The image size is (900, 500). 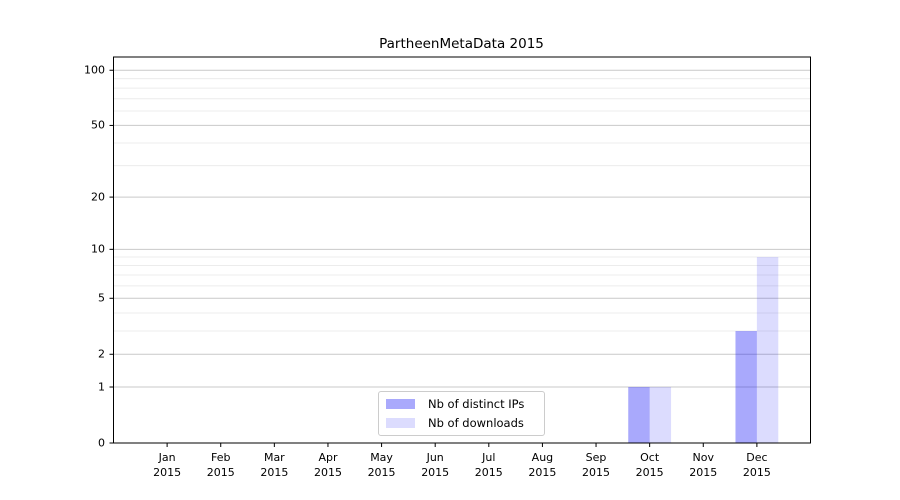 I want to click on x-tick-label-sep: Sep 2015, so click(x=596, y=465).